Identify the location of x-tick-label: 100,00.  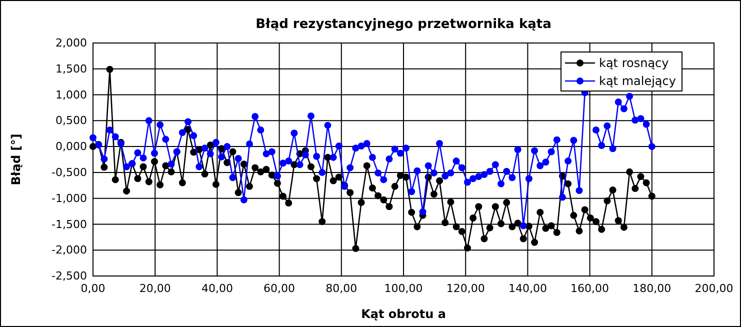
(403, 288).